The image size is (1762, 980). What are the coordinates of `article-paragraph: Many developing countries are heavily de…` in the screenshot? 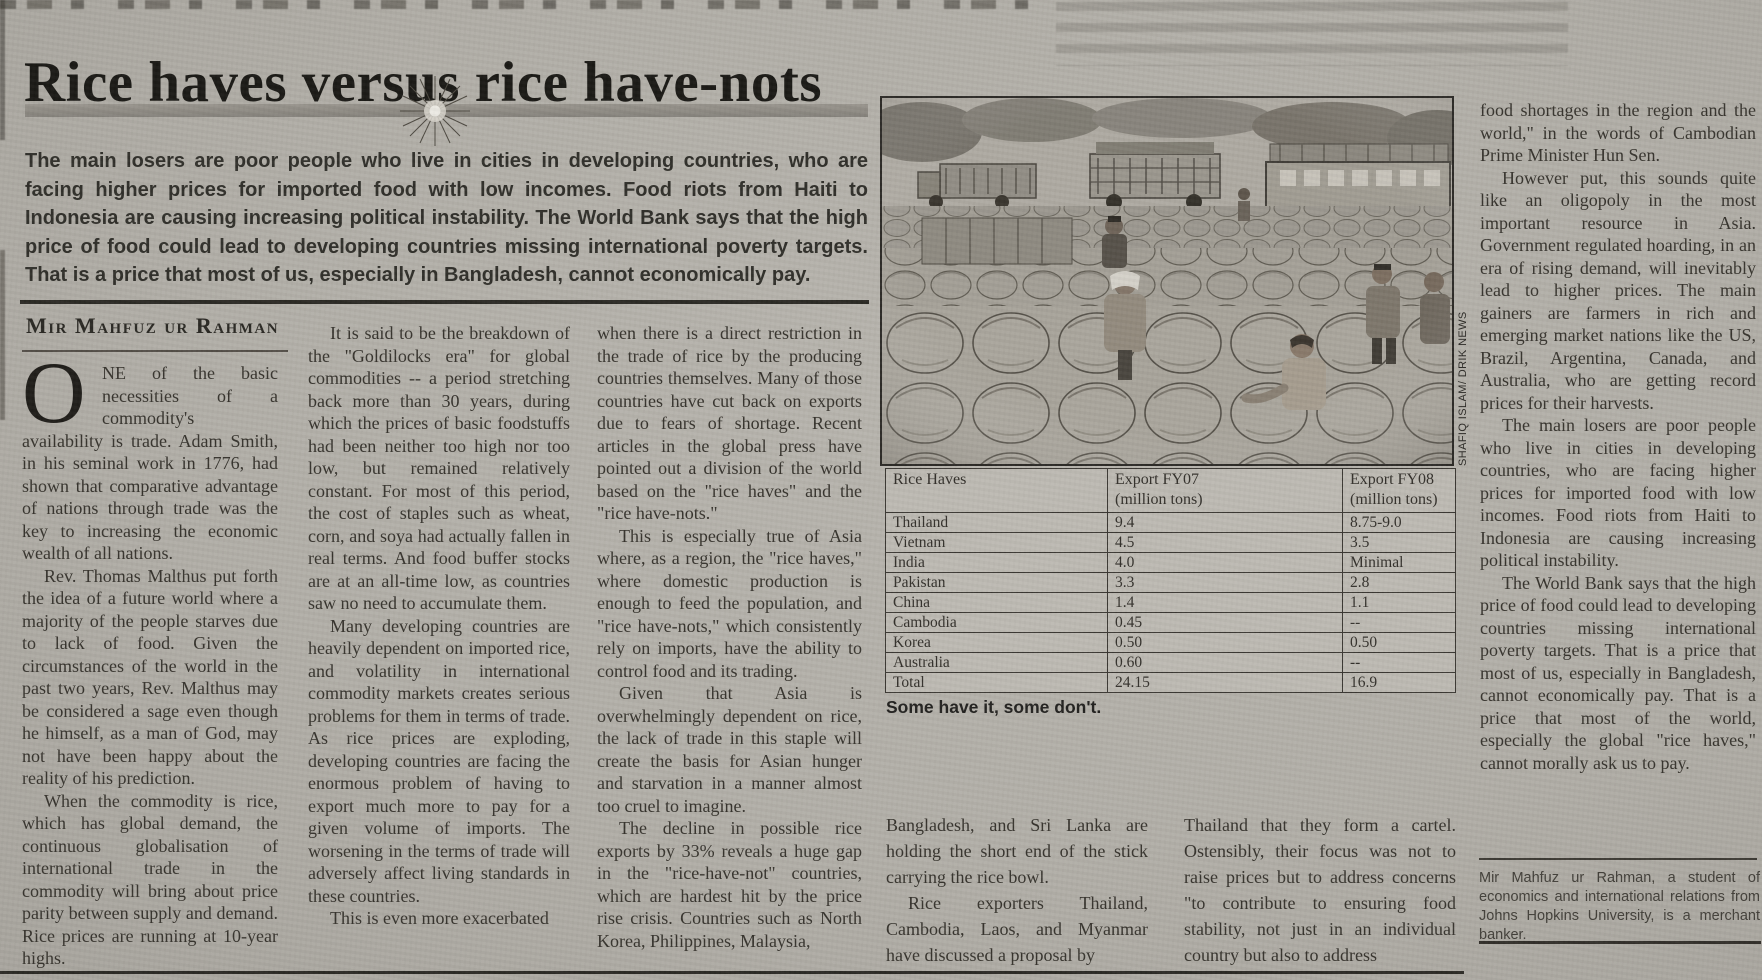 It's located at (439, 760).